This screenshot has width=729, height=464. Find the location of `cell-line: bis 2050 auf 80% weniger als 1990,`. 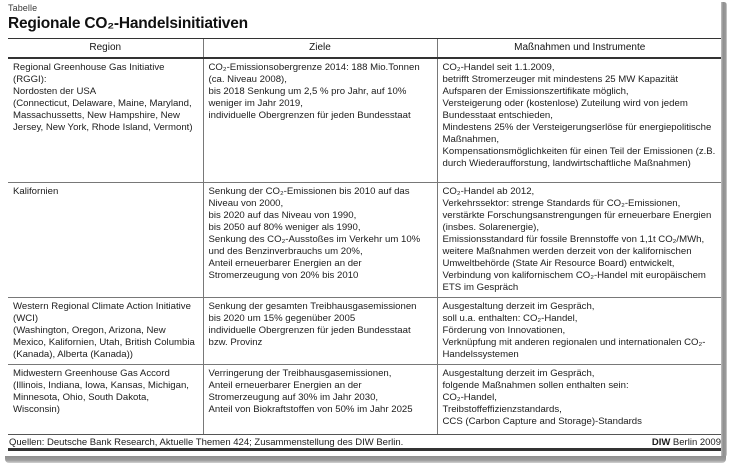

cell-line: bis 2050 auf 80% weniger als 1990, is located at coordinates (284, 227).